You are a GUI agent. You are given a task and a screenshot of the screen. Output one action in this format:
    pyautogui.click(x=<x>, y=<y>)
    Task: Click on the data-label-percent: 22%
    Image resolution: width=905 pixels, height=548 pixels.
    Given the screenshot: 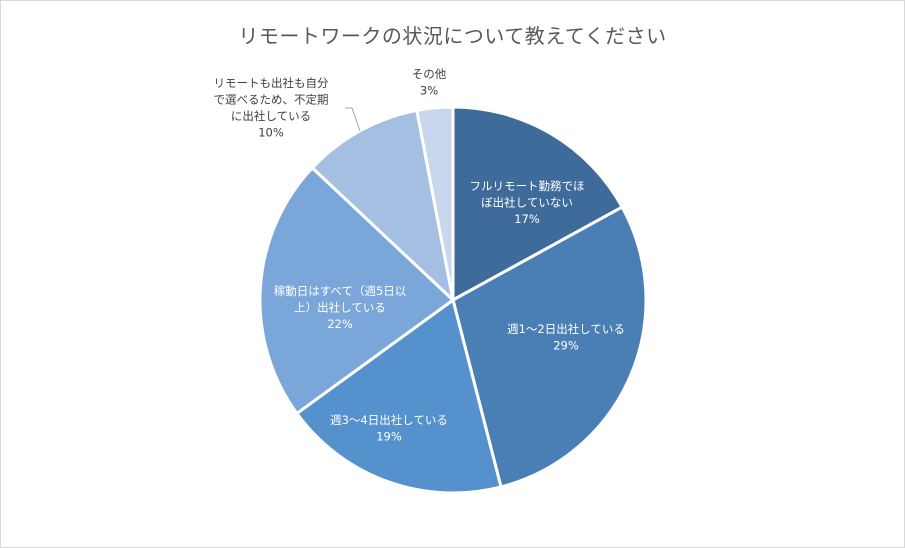 What is the action you would take?
    pyautogui.click(x=340, y=324)
    